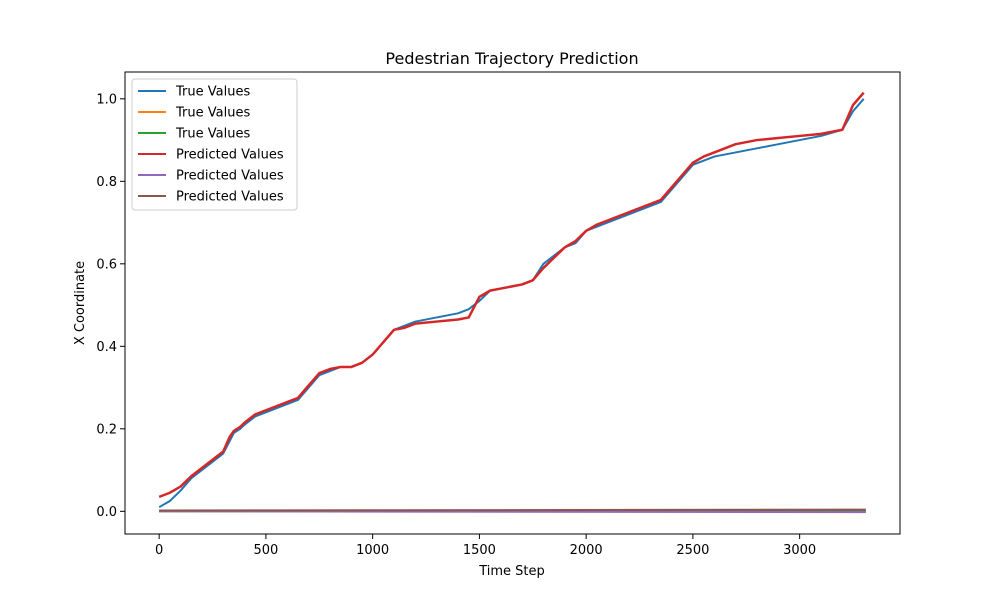 The image size is (1000, 600). What do you see at coordinates (106, 99) in the screenshot?
I see `y-tick-label: 1.0` at bounding box center [106, 99].